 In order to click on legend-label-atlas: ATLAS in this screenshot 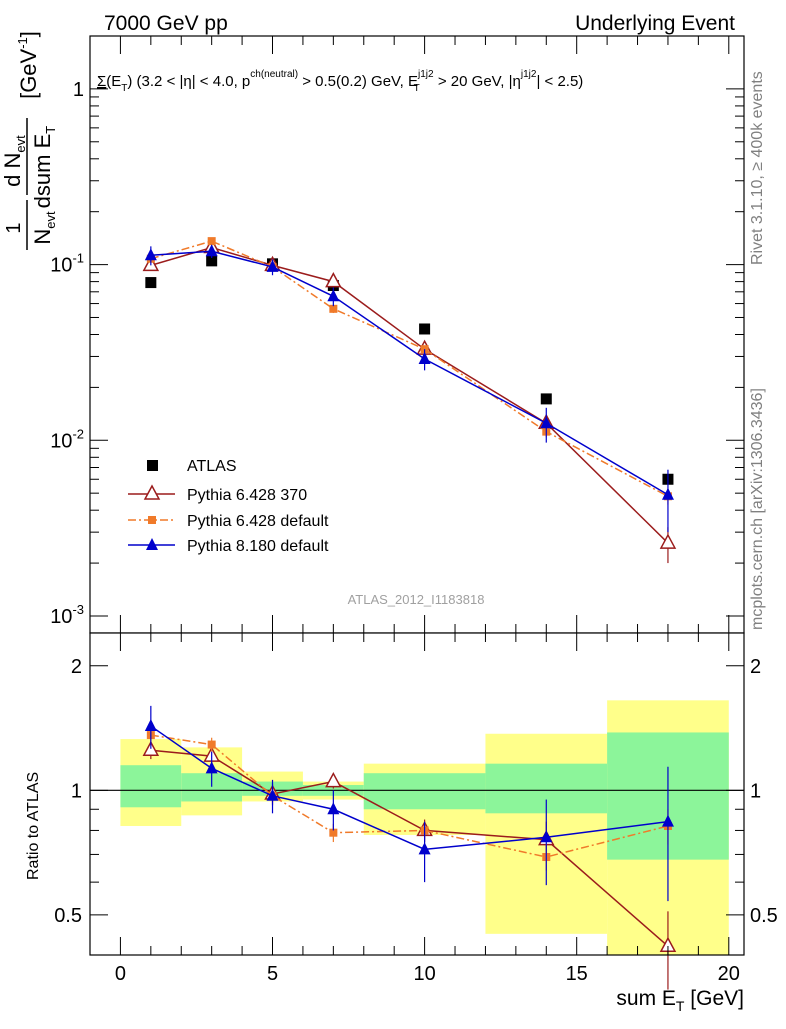, I will do `click(212, 466)`.